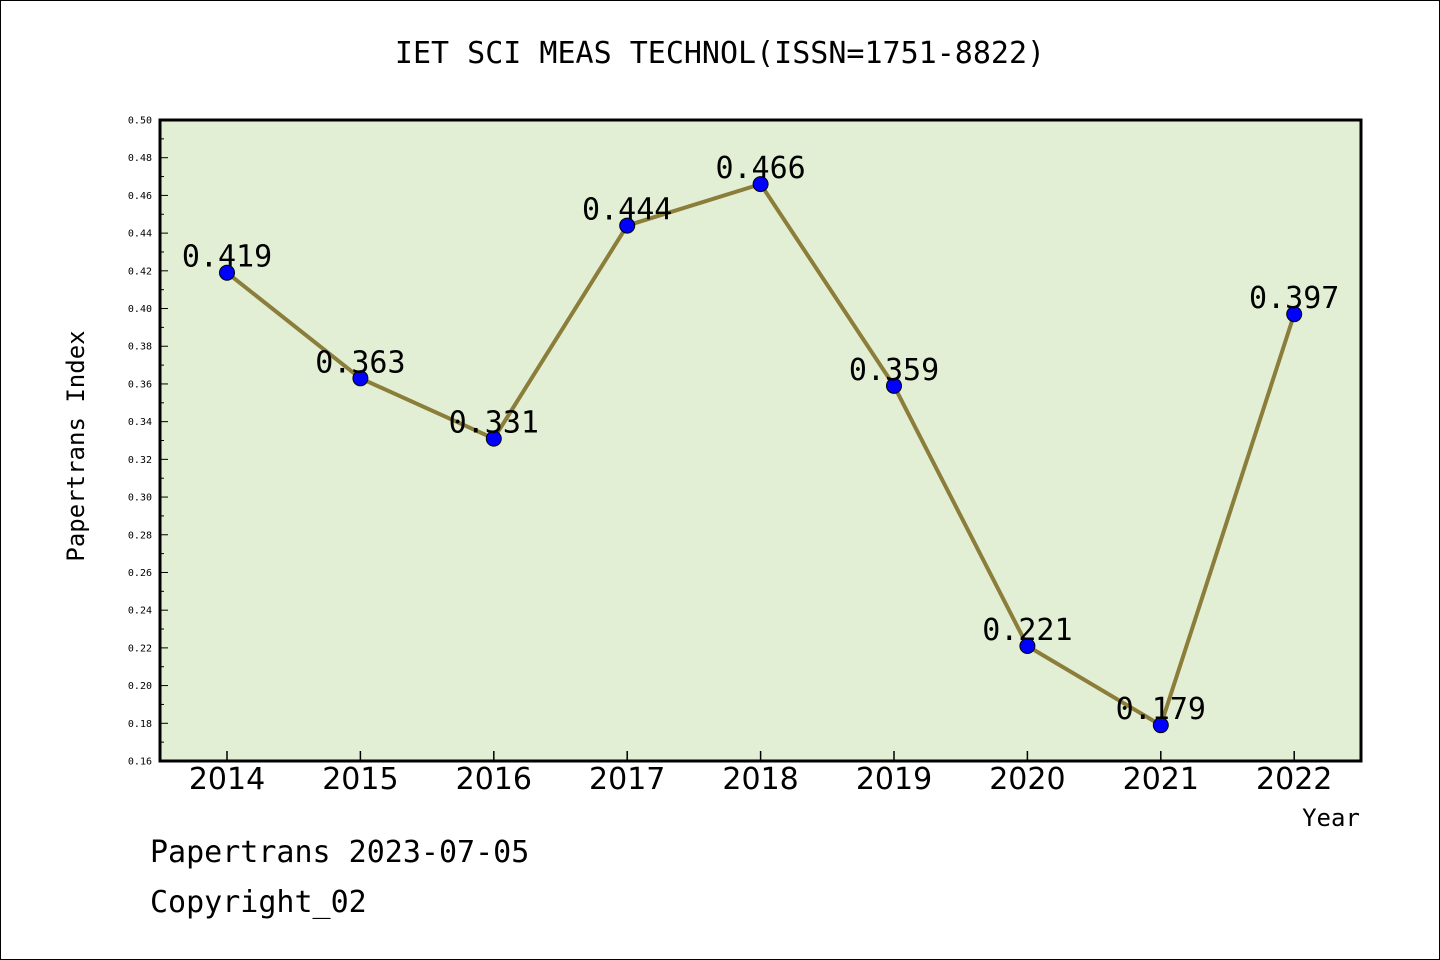 Image resolution: width=1440 pixels, height=960 pixels. I want to click on x-tick-label: 2019, so click(894, 779).